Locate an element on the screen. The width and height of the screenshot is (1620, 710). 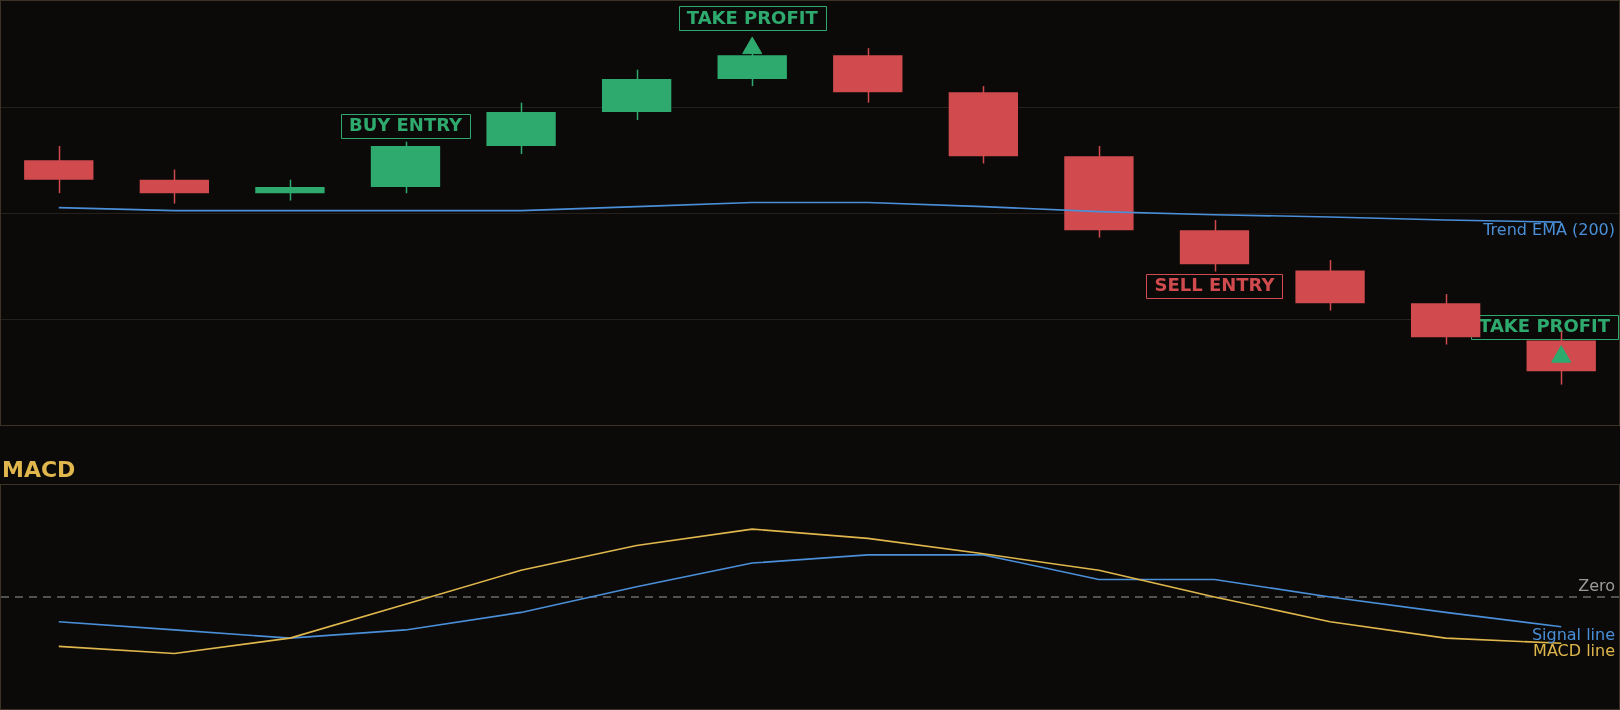
series-label: Trend EMA (200) is located at coordinates (1548, 230).